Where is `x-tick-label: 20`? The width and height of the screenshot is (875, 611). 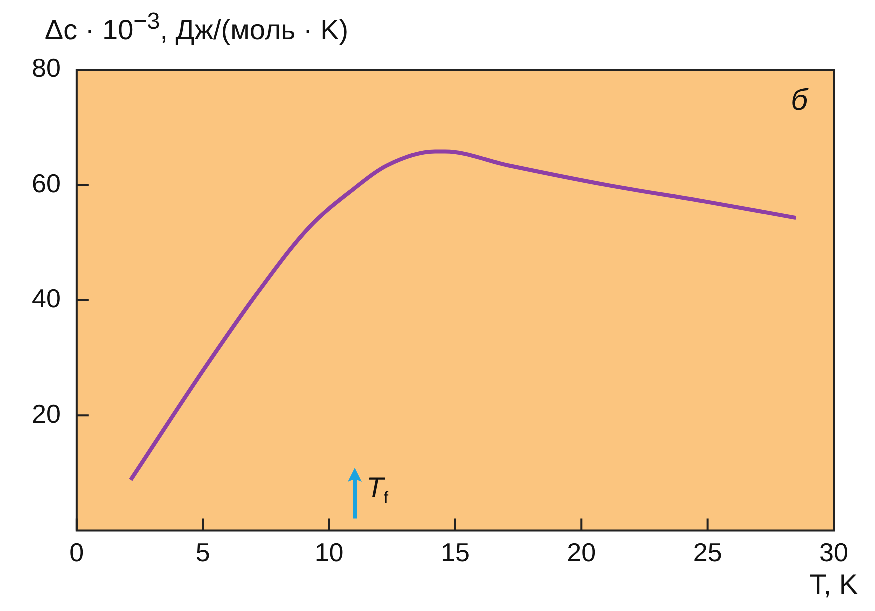 x-tick-label: 20 is located at coordinates (581, 553).